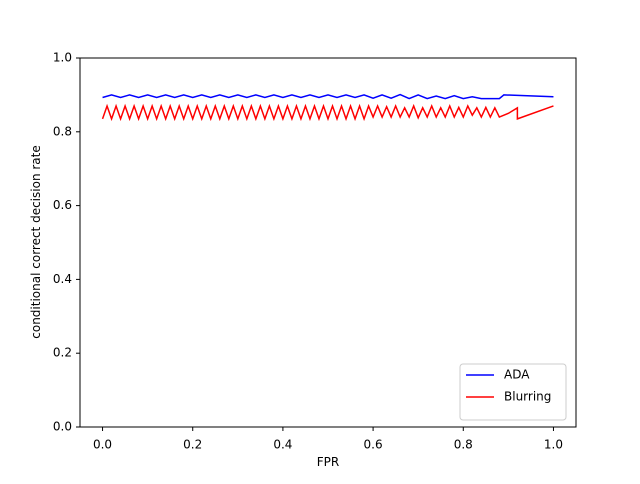 This screenshot has width=640, height=484. What do you see at coordinates (62, 427) in the screenshot?
I see `y-tick-label: 0.0` at bounding box center [62, 427].